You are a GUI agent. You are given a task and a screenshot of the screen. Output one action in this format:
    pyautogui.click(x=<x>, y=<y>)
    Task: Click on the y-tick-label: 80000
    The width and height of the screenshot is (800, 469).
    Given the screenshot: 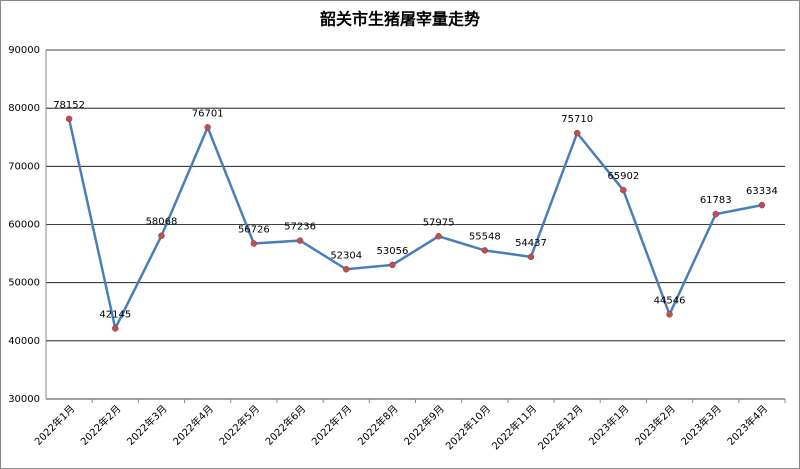 What is the action you would take?
    pyautogui.click(x=24, y=108)
    